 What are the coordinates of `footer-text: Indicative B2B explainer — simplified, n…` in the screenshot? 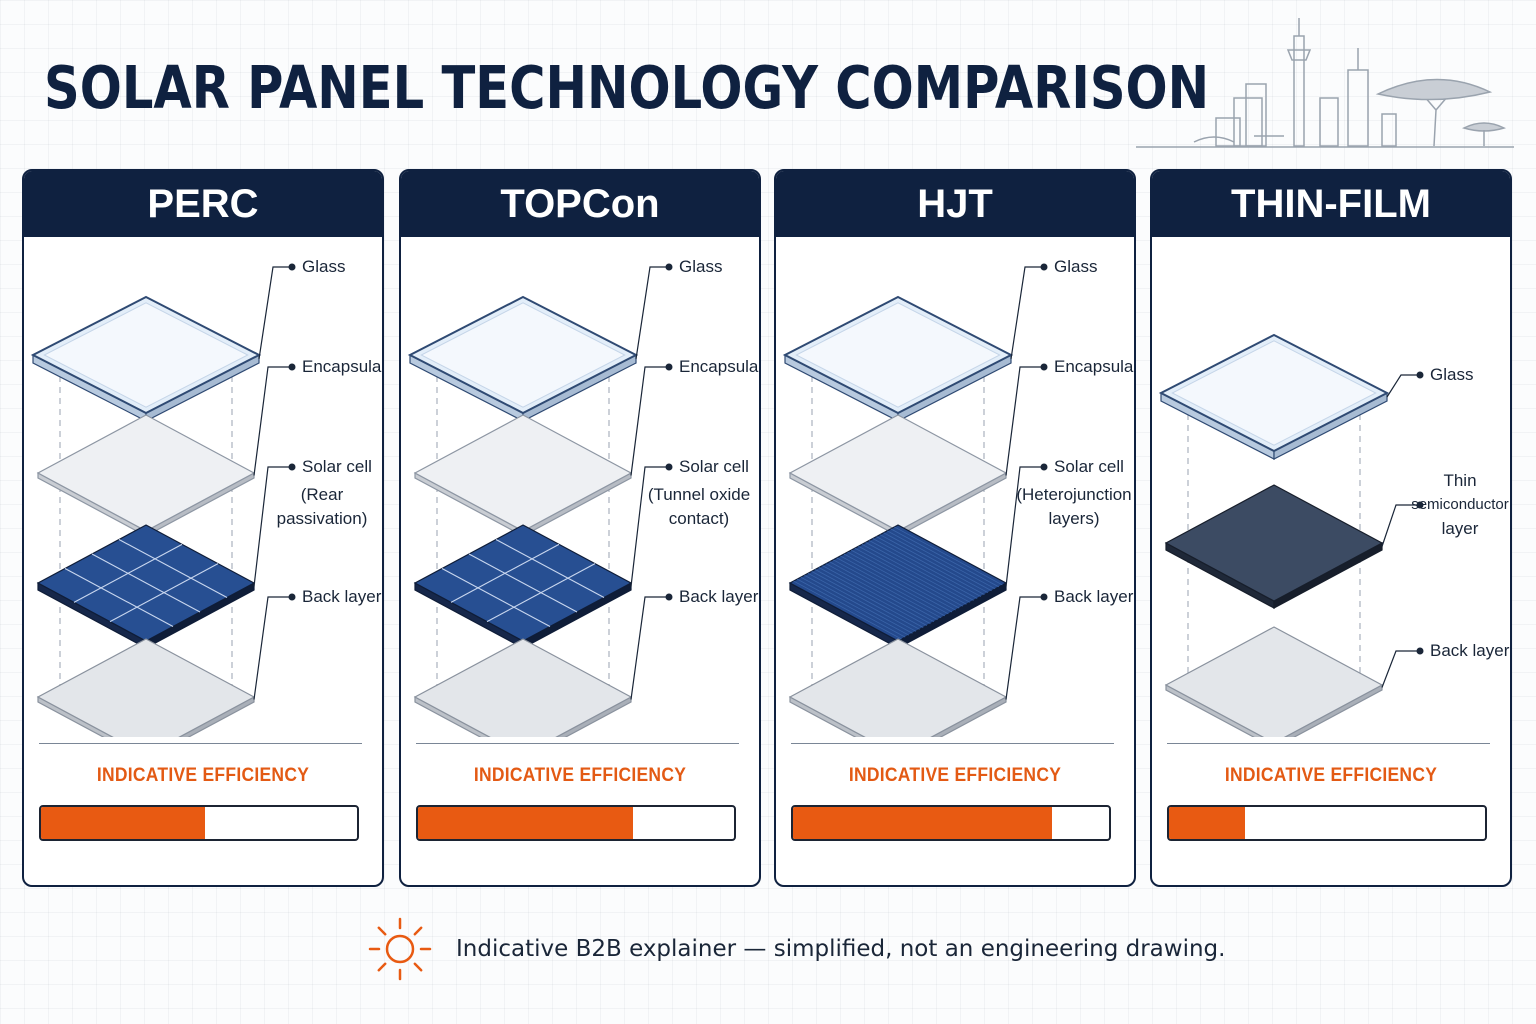 It's located at (841, 949).